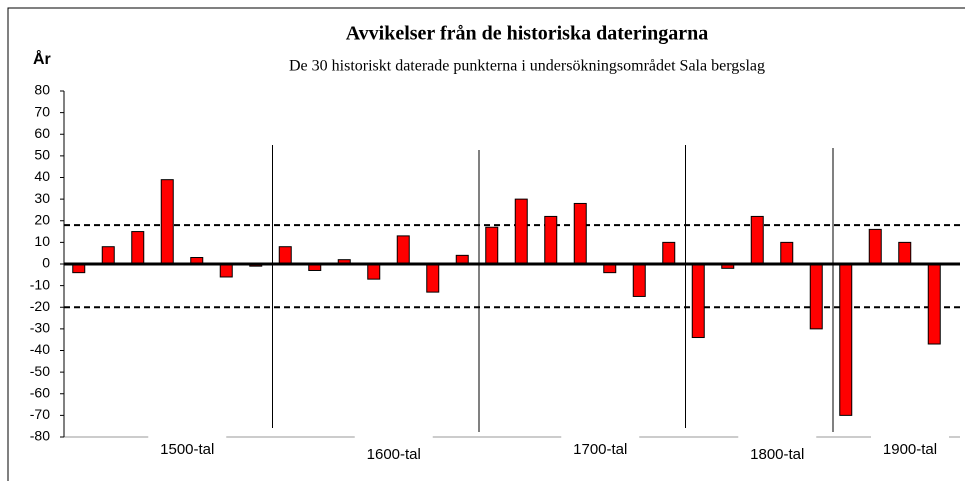 Image resolution: width=965 pixels, height=481 pixels. I want to click on y-tick-label: 40, so click(42, 176).